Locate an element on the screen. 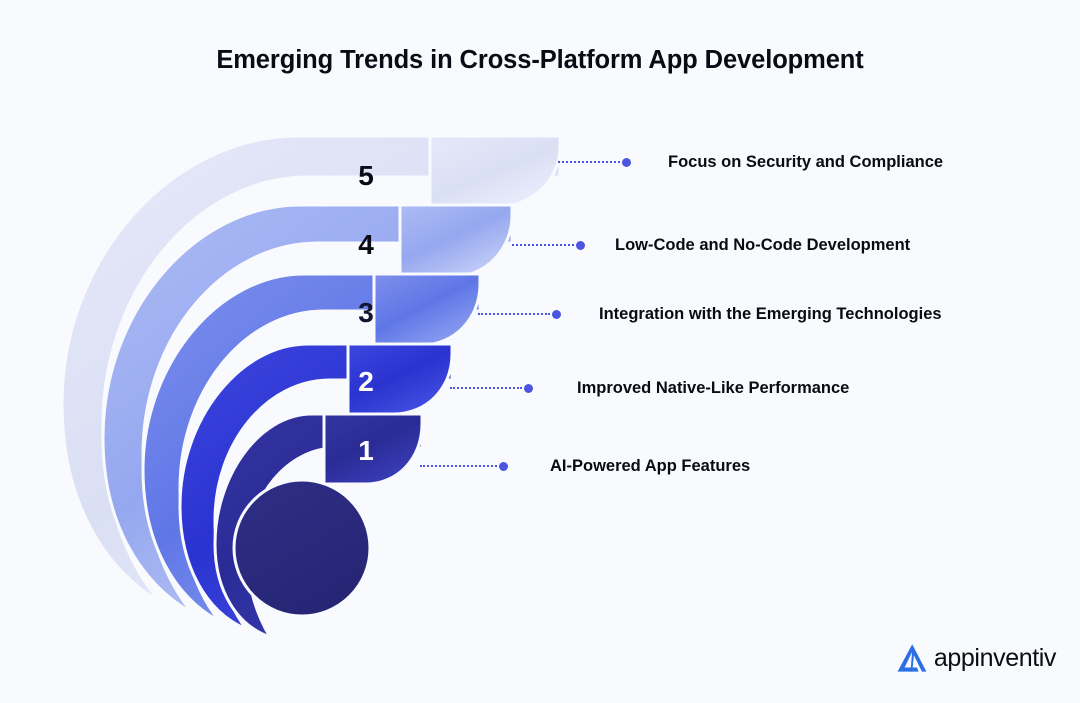 Image resolution: width=1080 pixels, height=703 pixels. callout-row-2: Improved Native-Like Performance is located at coordinates (649, 388).